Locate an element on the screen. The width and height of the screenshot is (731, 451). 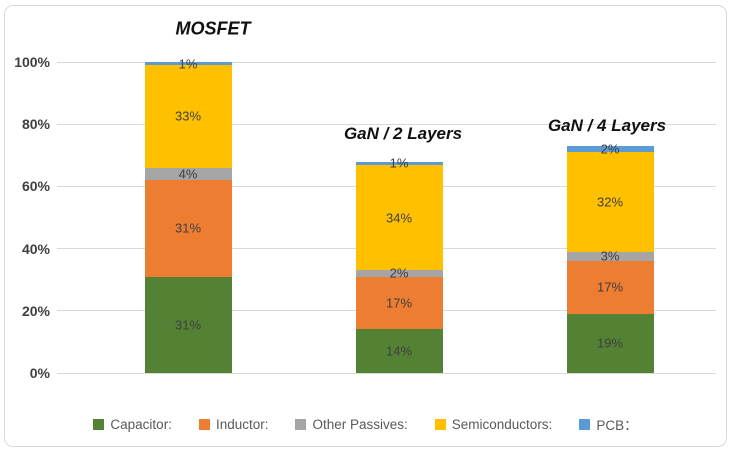
data-label: 32% is located at coordinates (610, 202).